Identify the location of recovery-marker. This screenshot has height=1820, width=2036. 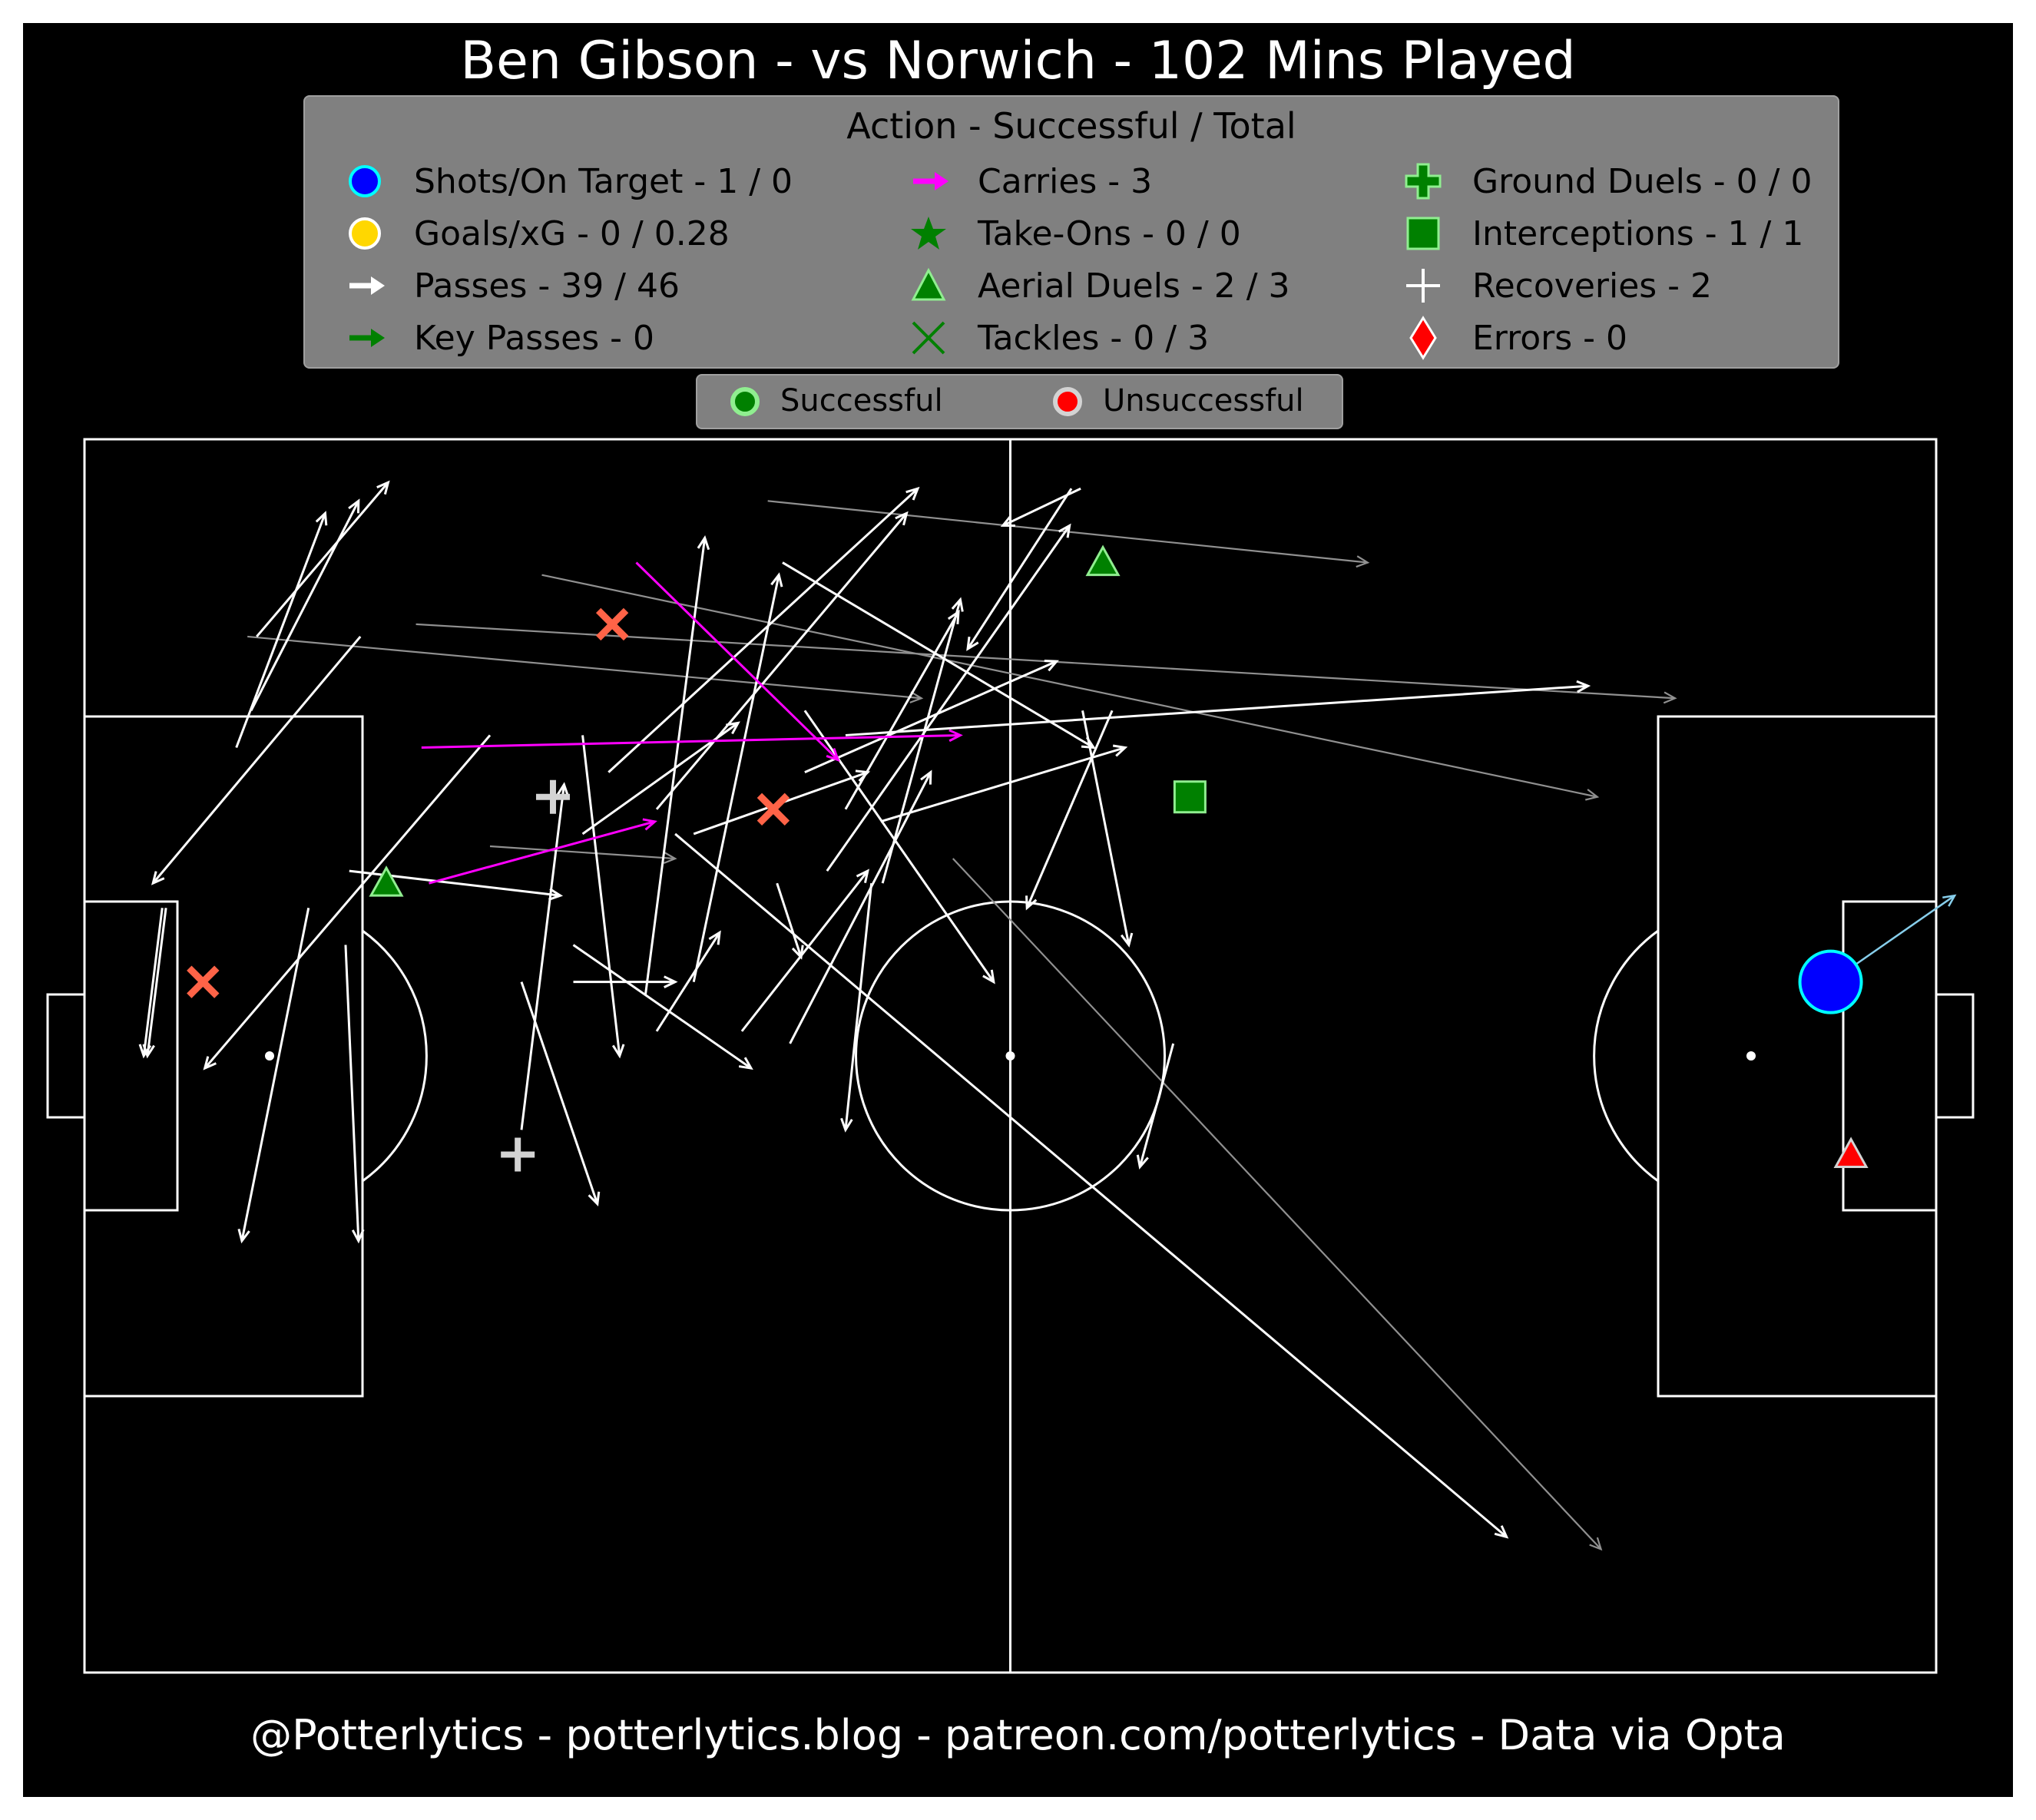
(518, 1154).